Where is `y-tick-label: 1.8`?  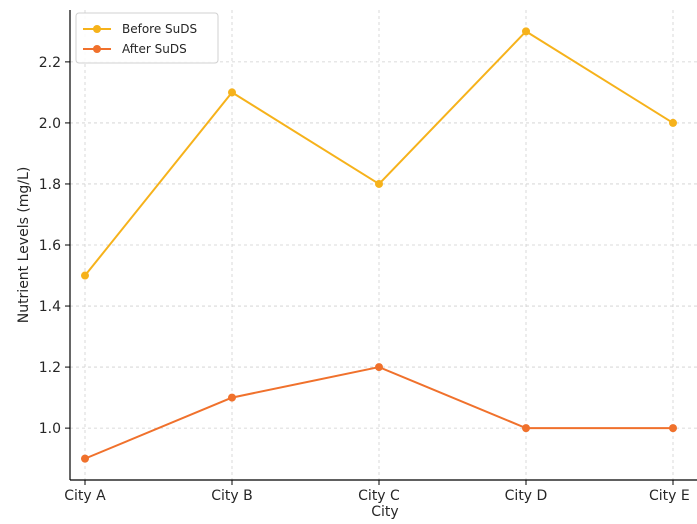 y-tick-label: 1.8 is located at coordinates (50, 185).